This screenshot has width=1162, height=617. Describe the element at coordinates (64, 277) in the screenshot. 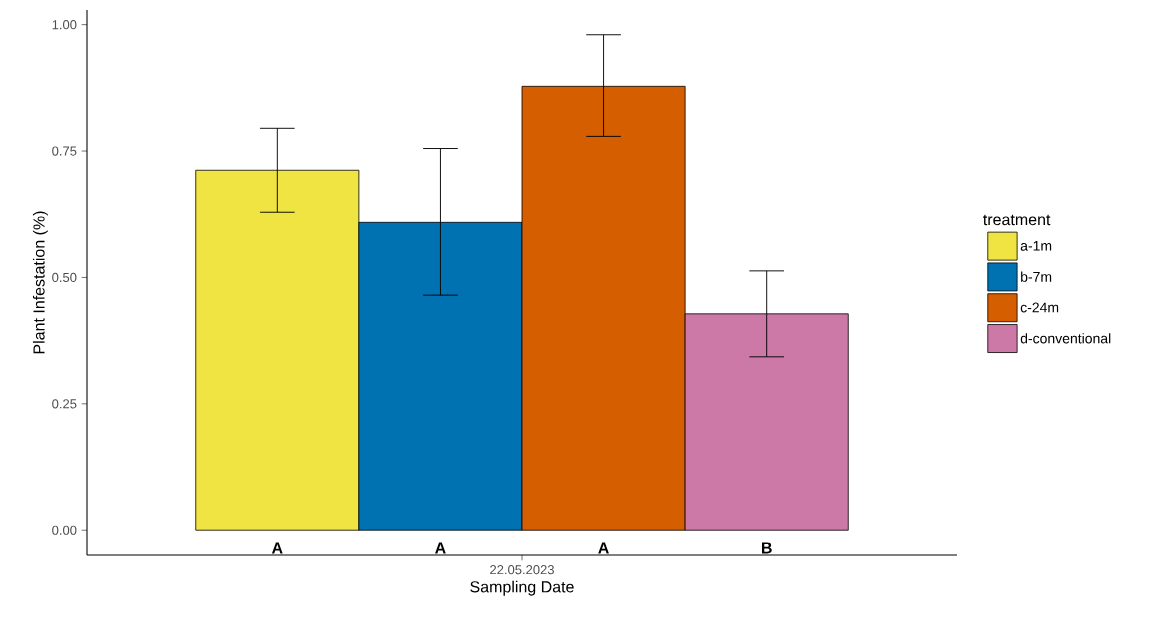

I see `y-tick-label: 0.50` at that location.